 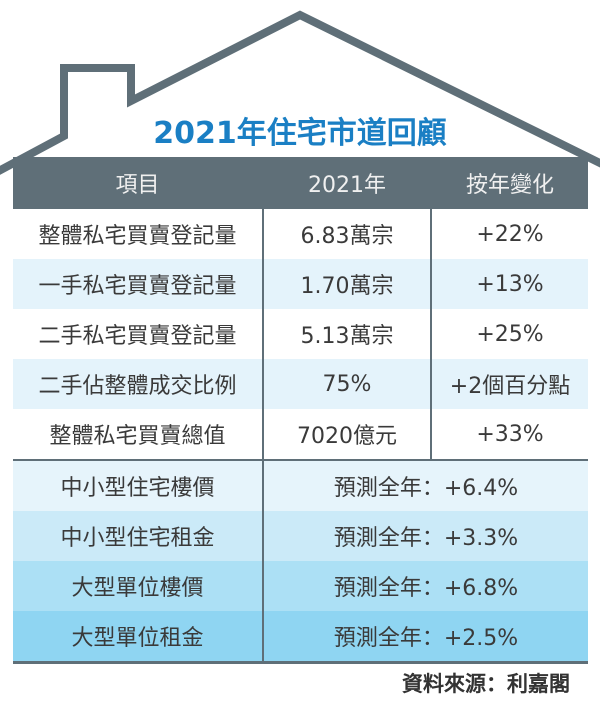 What do you see at coordinates (509, 435) in the screenshot?
I see `cell-change: +33%` at bounding box center [509, 435].